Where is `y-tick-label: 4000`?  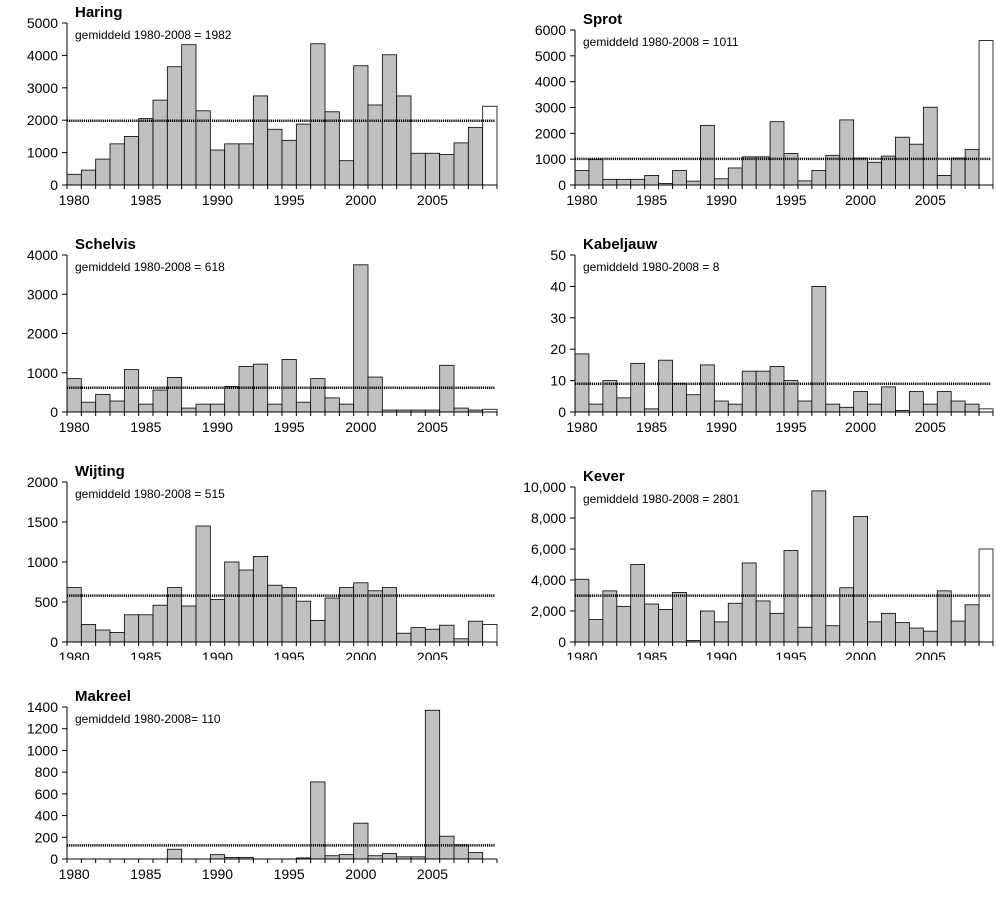 y-tick-label: 4000 is located at coordinates (42, 255).